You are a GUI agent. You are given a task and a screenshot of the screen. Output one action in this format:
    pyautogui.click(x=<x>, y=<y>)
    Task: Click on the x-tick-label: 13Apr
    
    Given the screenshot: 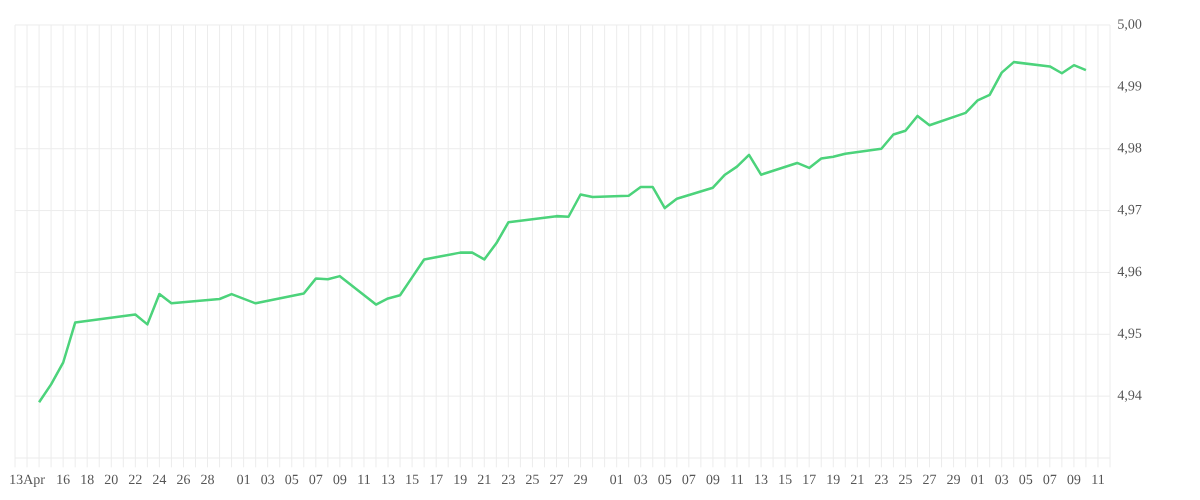 What is the action you would take?
    pyautogui.click(x=27, y=480)
    